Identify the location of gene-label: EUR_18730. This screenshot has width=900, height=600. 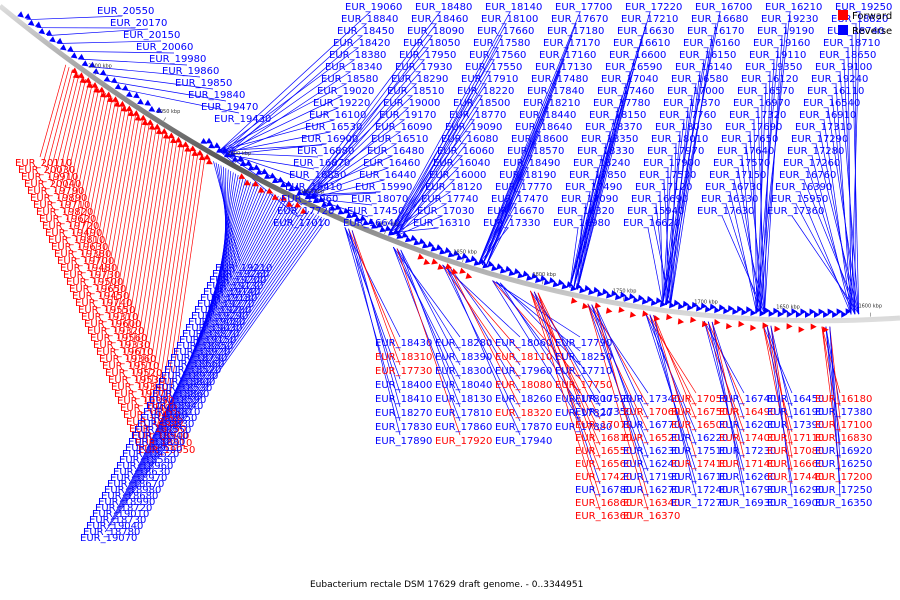
(117, 520).